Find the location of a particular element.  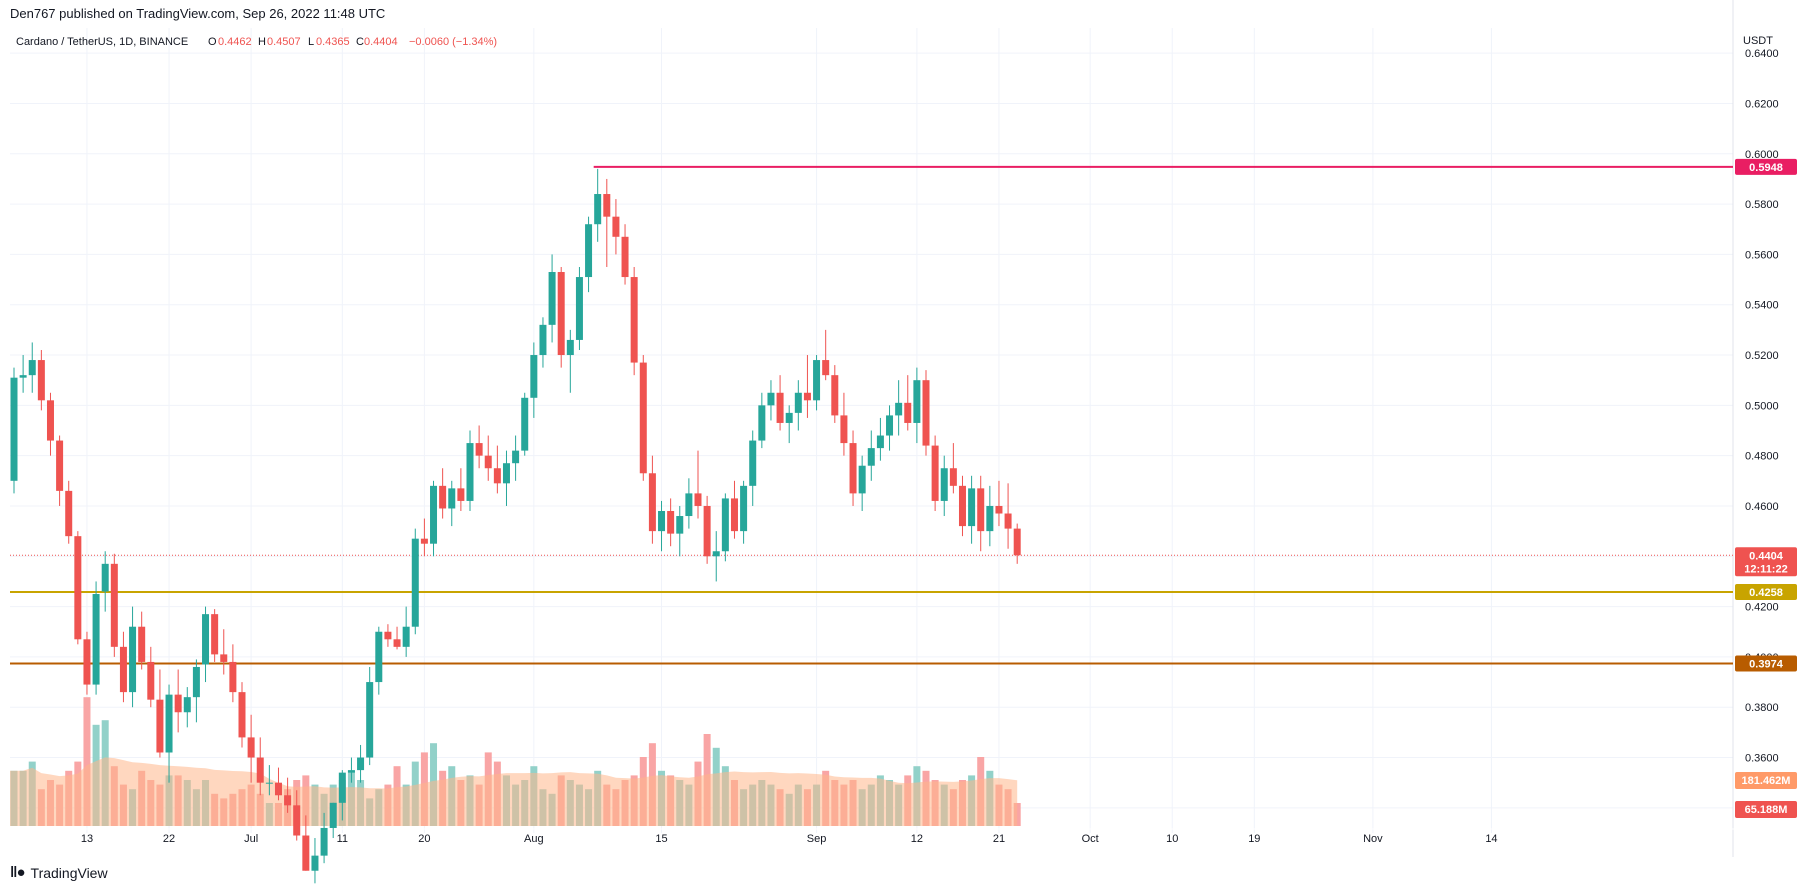

volume-ma-text: 181.462M is located at coordinates (1766, 781).